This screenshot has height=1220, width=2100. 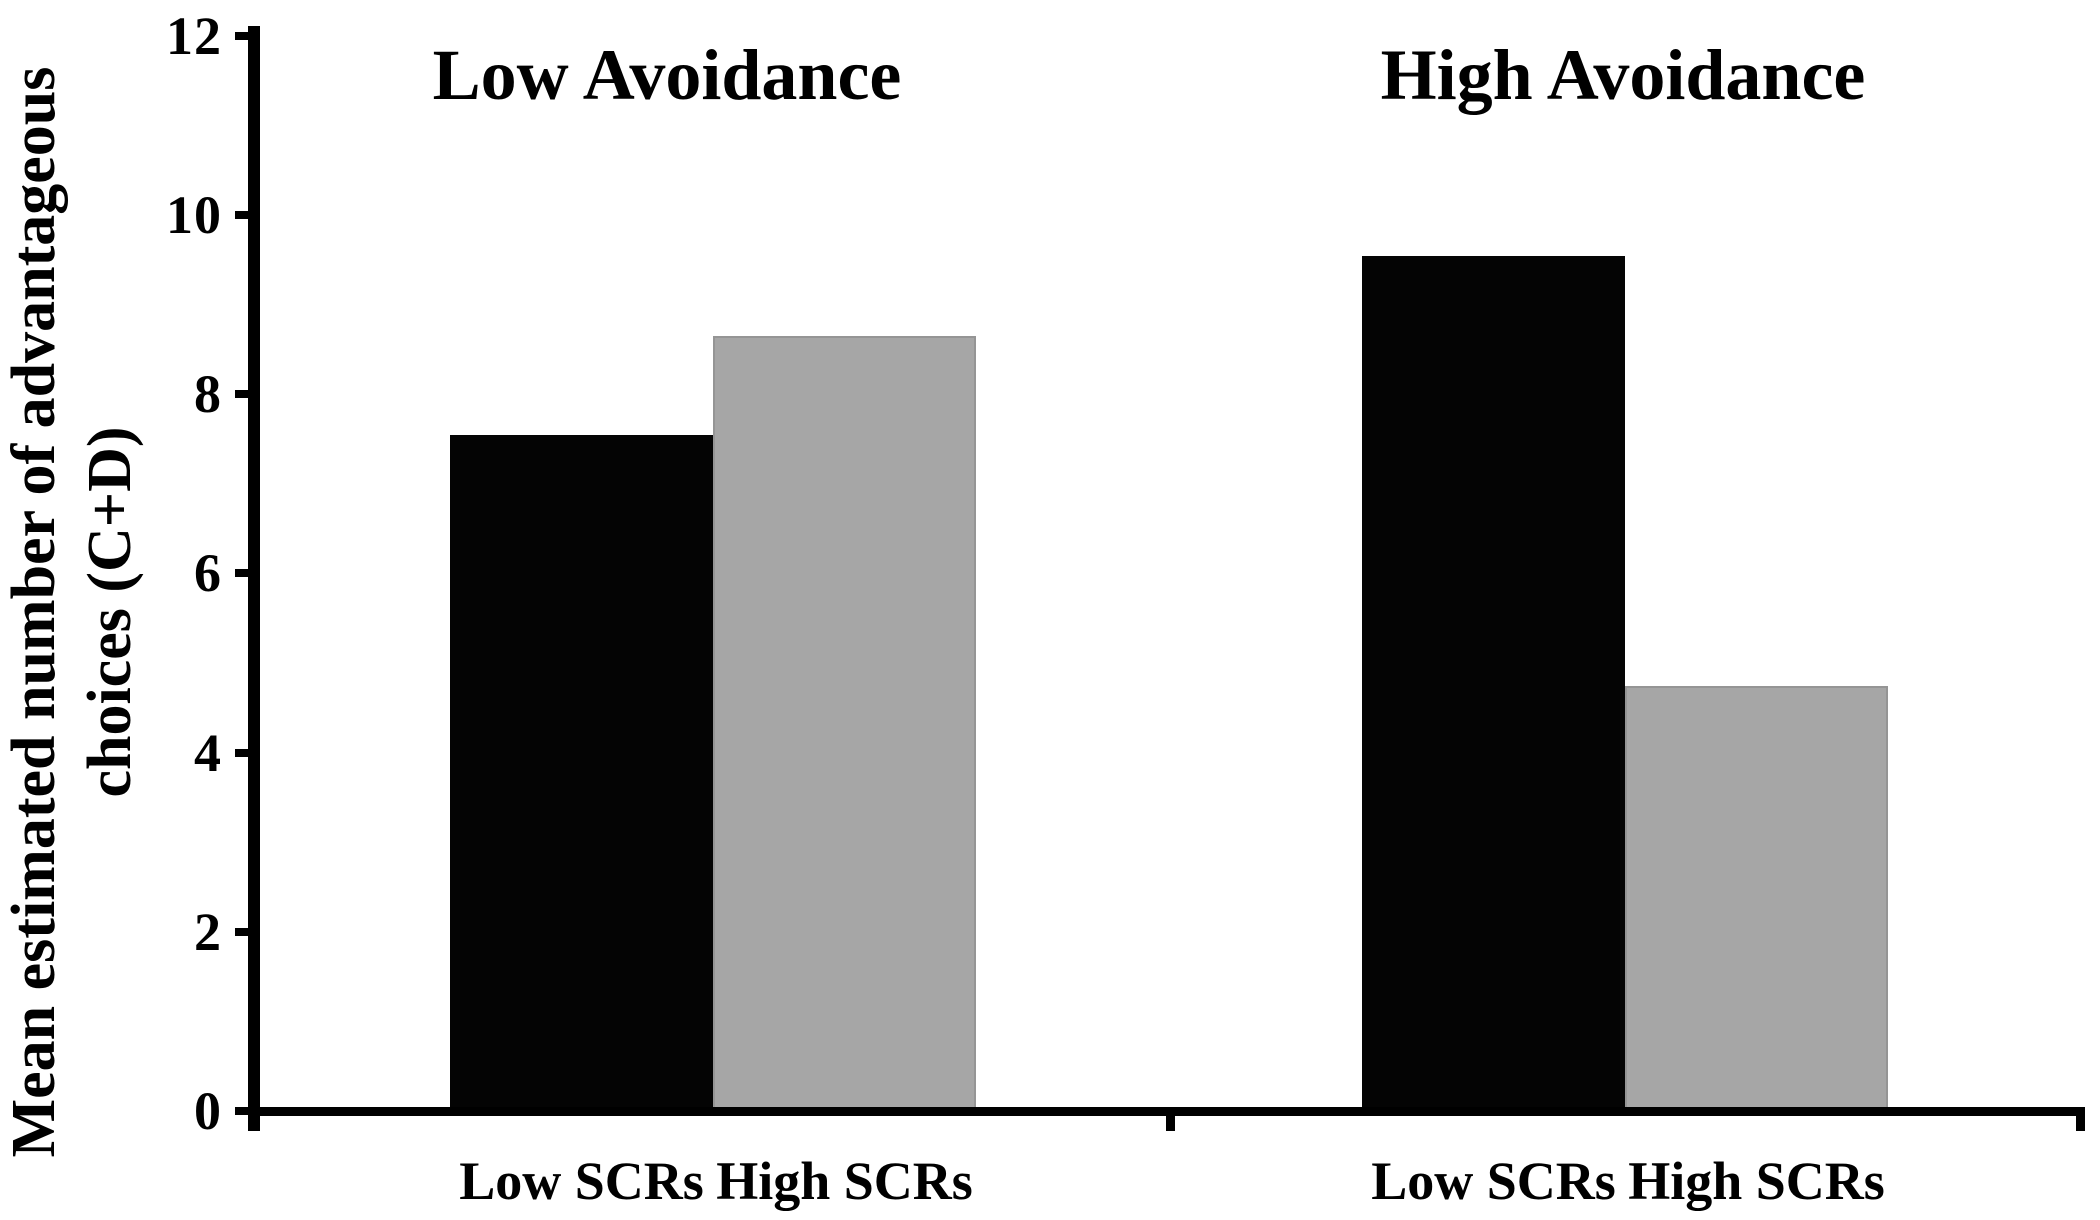 I want to click on bar-high-avoidance-low-scrs, so click(x=1493, y=683).